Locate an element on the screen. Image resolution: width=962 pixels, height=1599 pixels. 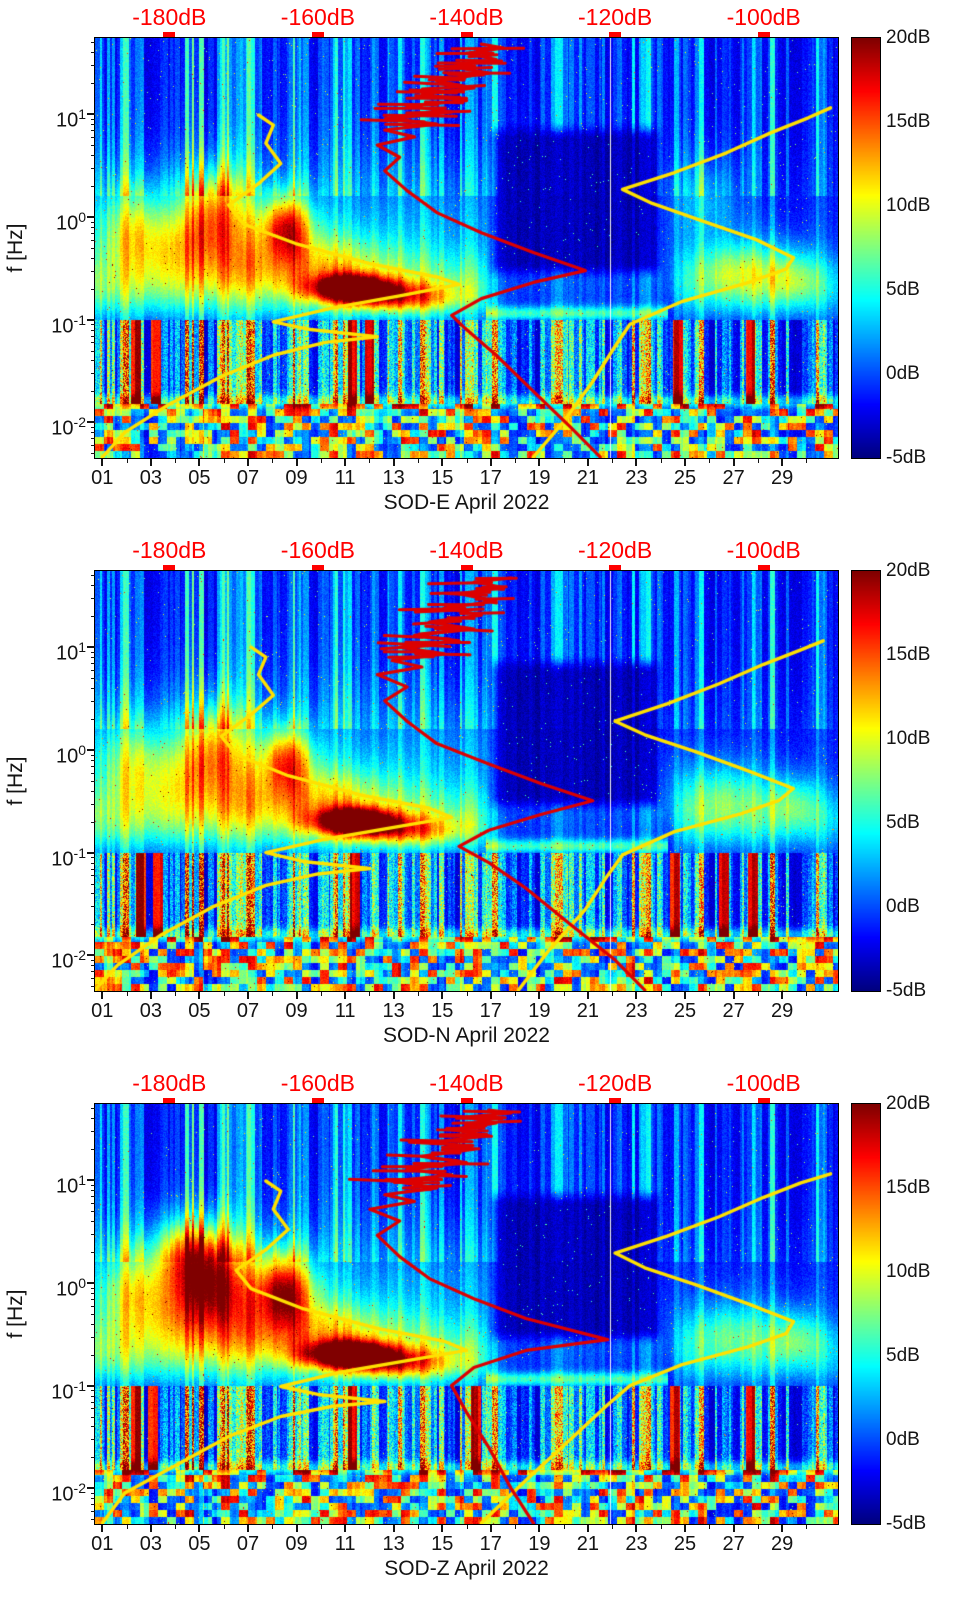
y-tick-exponent: -1 is located at coordinates (79, 1385).